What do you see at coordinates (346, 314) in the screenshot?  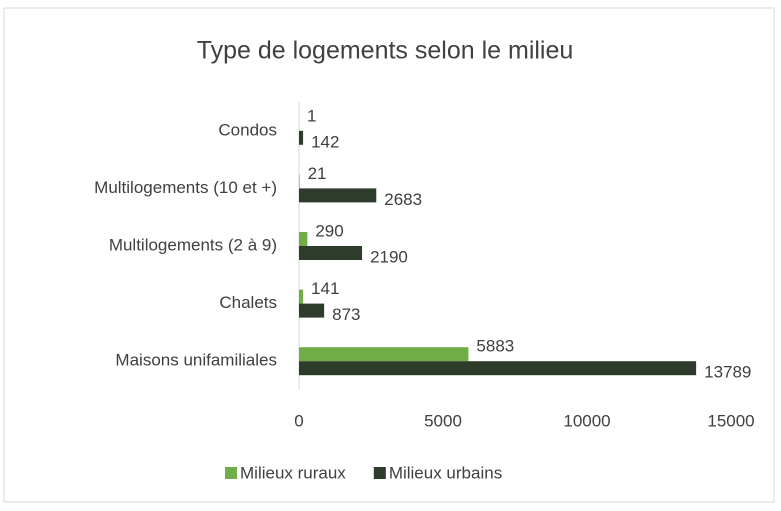 I see `data-label: 873` at bounding box center [346, 314].